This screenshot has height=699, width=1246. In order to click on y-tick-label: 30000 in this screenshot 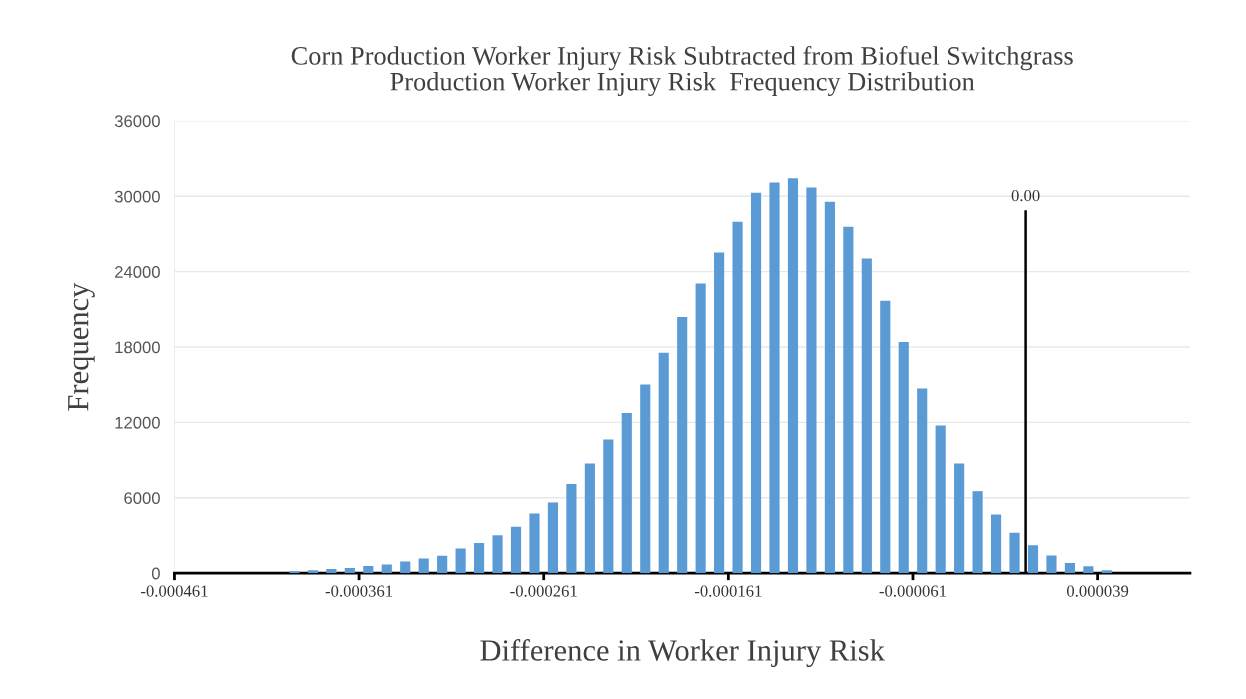, I will do `click(137, 196)`.